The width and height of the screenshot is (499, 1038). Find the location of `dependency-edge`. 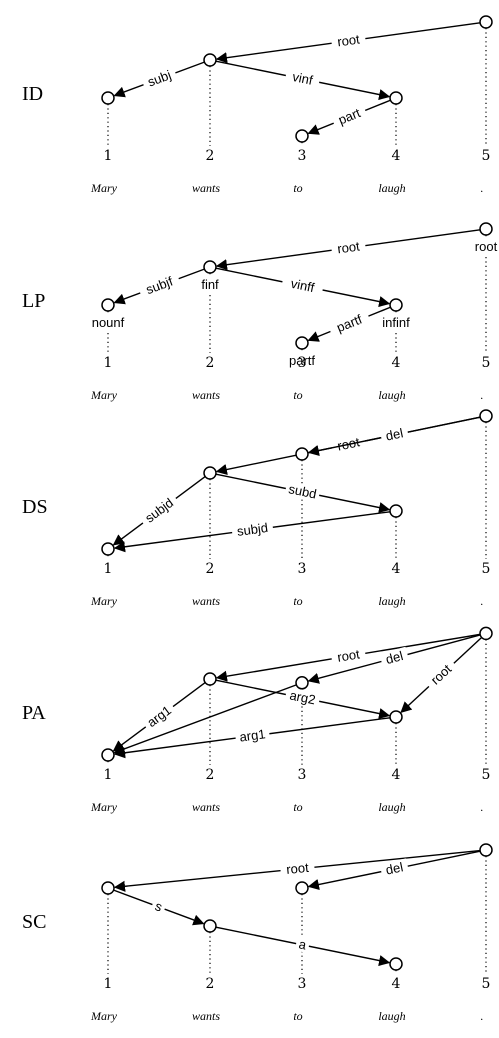

dependency-edge is located at coordinates (205, 719).